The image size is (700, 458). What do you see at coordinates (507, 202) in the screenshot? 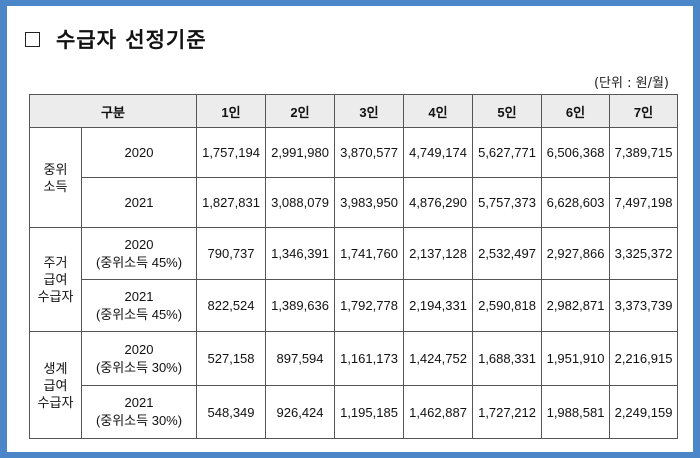
I see `value-cell: 5,757,373` at bounding box center [507, 202].